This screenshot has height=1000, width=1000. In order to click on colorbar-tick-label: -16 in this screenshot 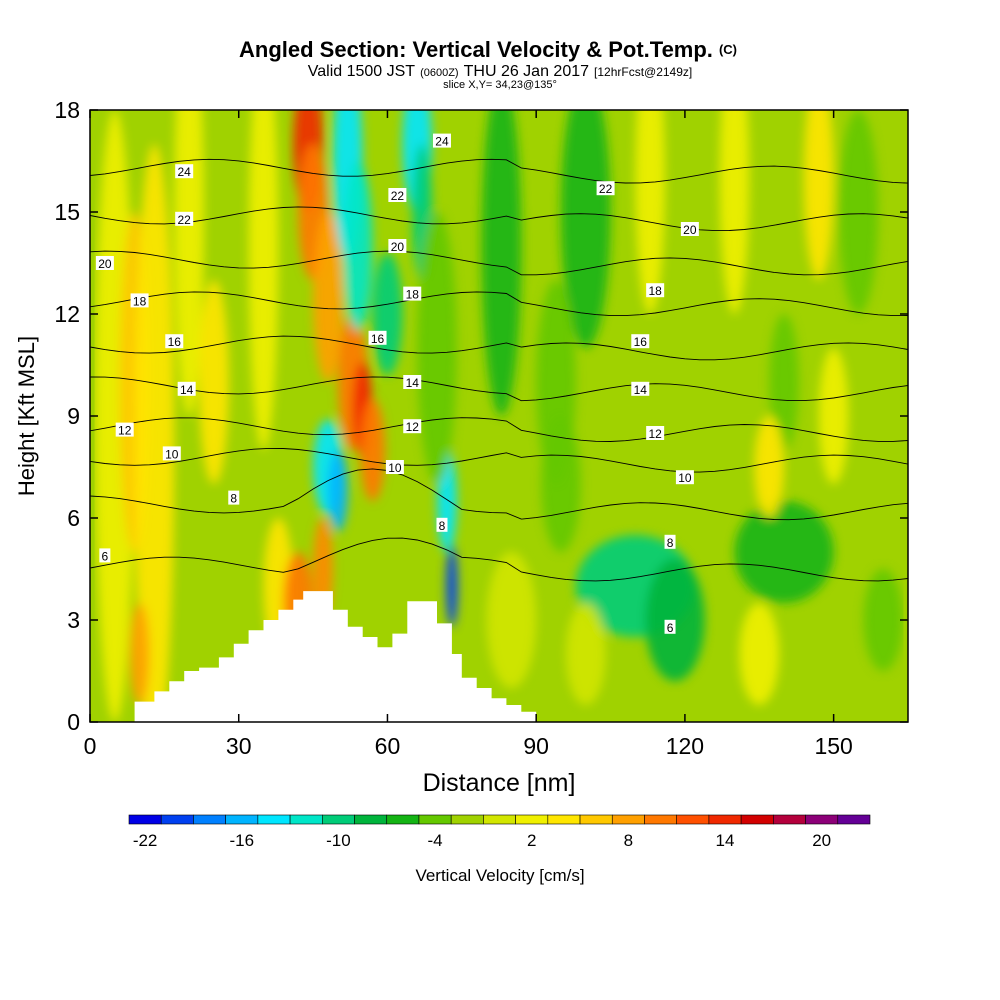, I will do `click(241, 840)`.